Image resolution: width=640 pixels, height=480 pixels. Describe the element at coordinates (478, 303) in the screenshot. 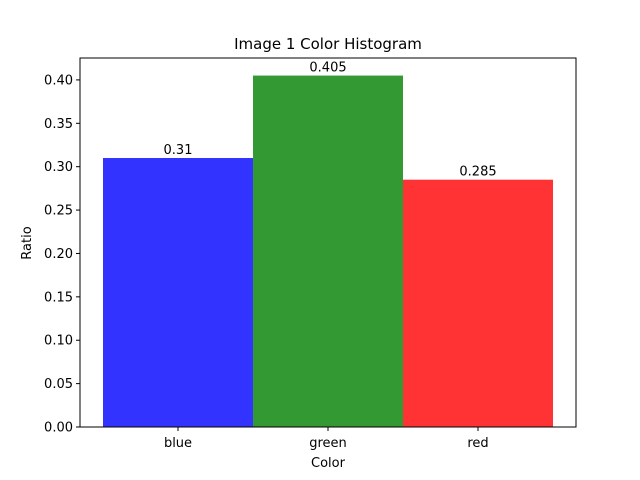

I see `bar-red` at that location.